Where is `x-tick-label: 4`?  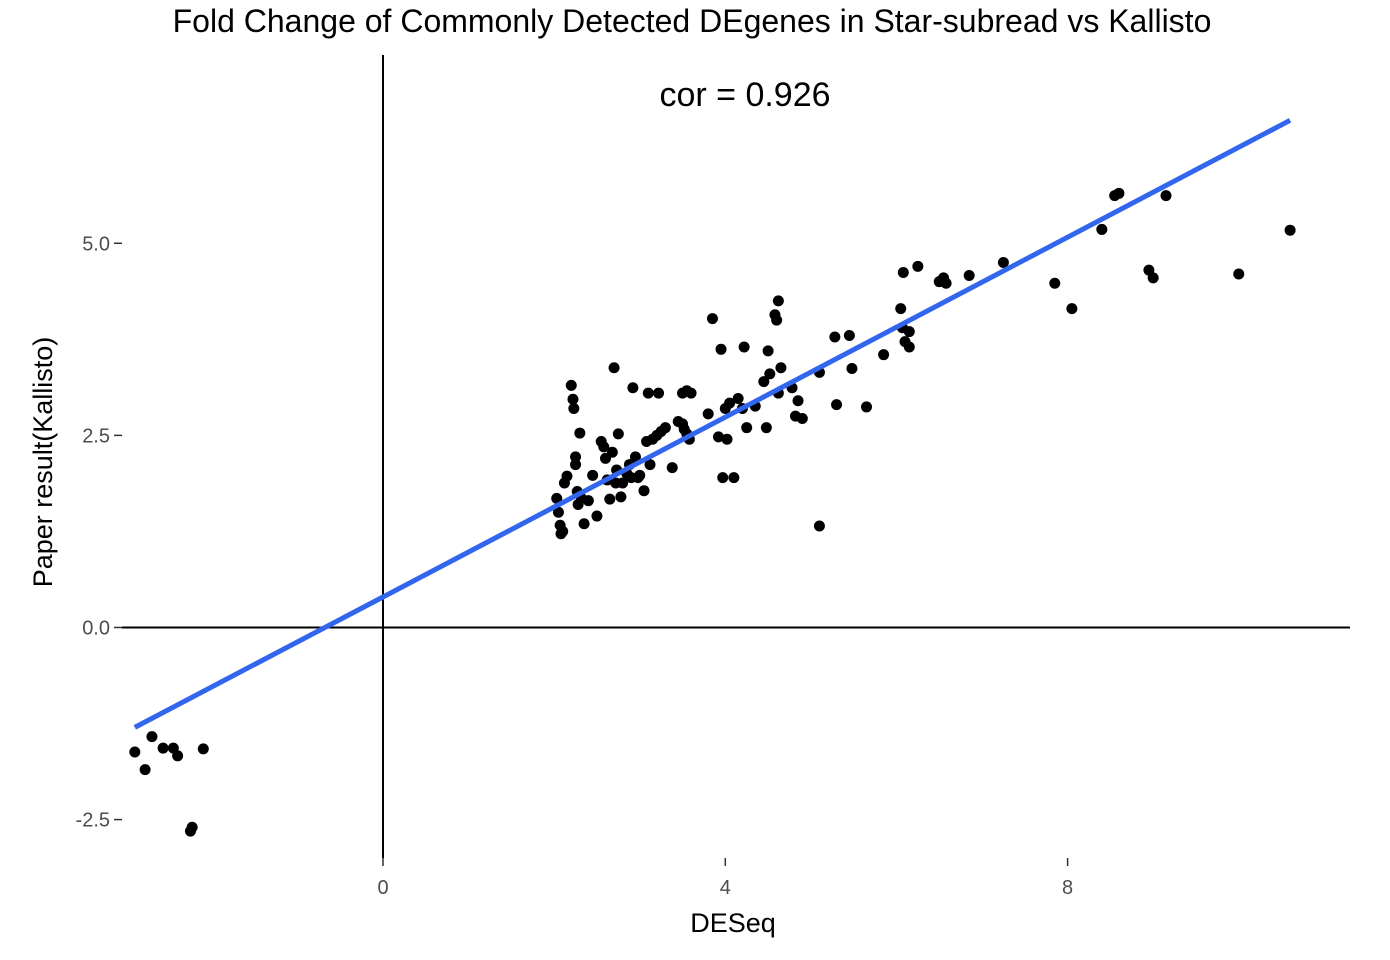
x-tick-label: 4 is located at coordinates (725, 888).